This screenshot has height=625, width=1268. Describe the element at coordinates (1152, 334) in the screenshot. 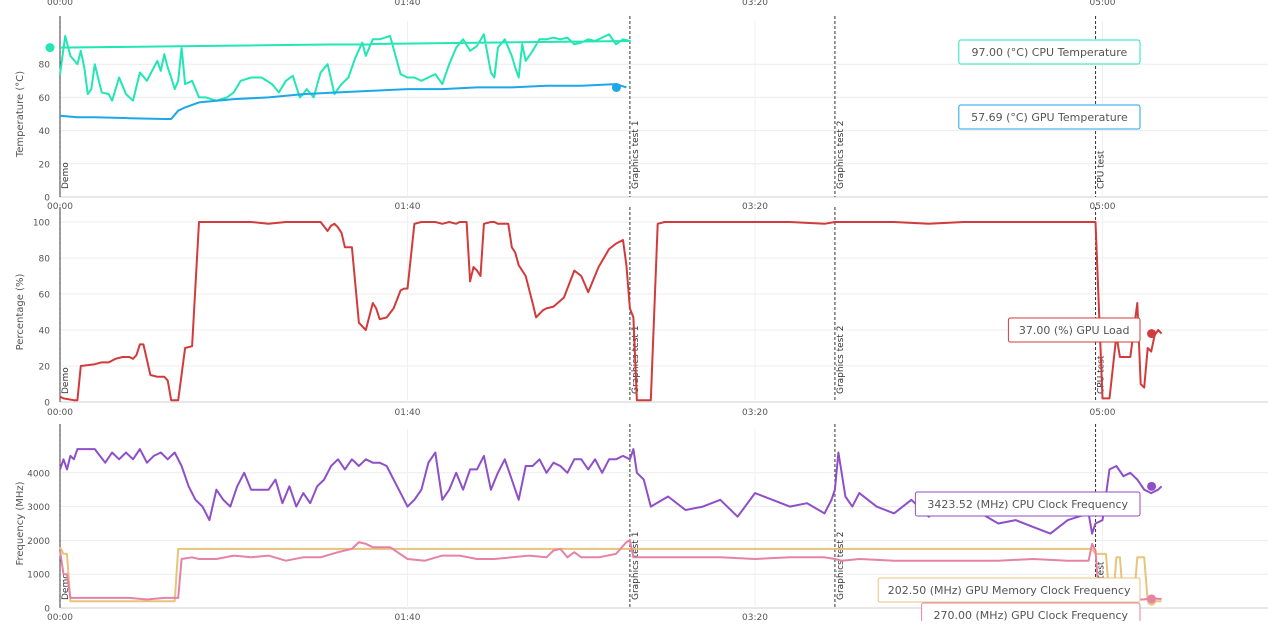

I see `panel-1-series-endpoint` at that location.